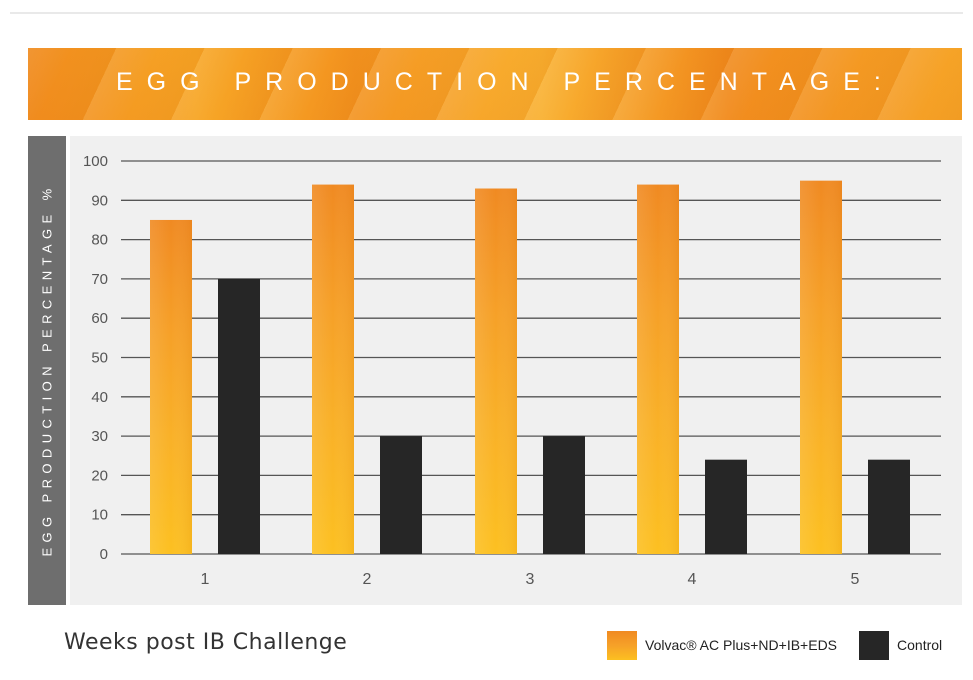  Describe the element at coordinates (920, 645) in the screenshot. I see `legend-label-control: Control` at that location.